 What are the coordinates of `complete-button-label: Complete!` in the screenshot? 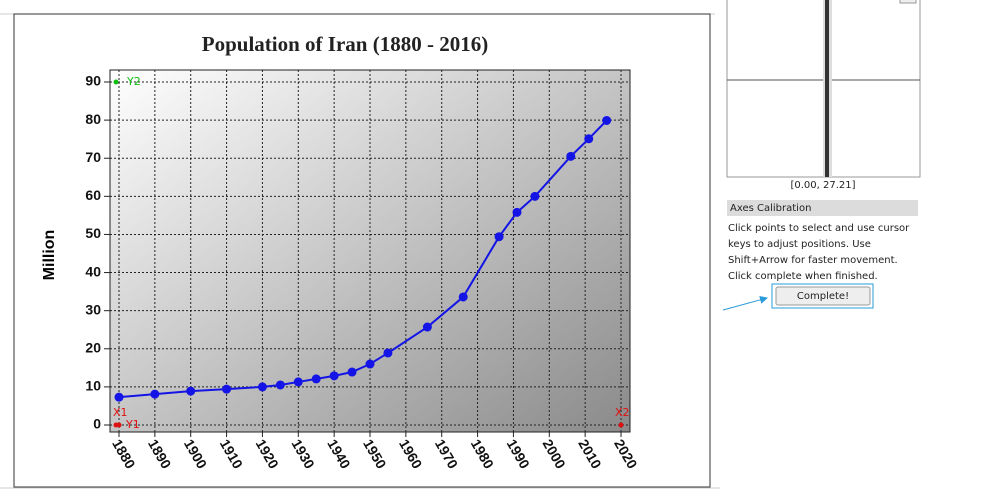 It's located at (823, 296).